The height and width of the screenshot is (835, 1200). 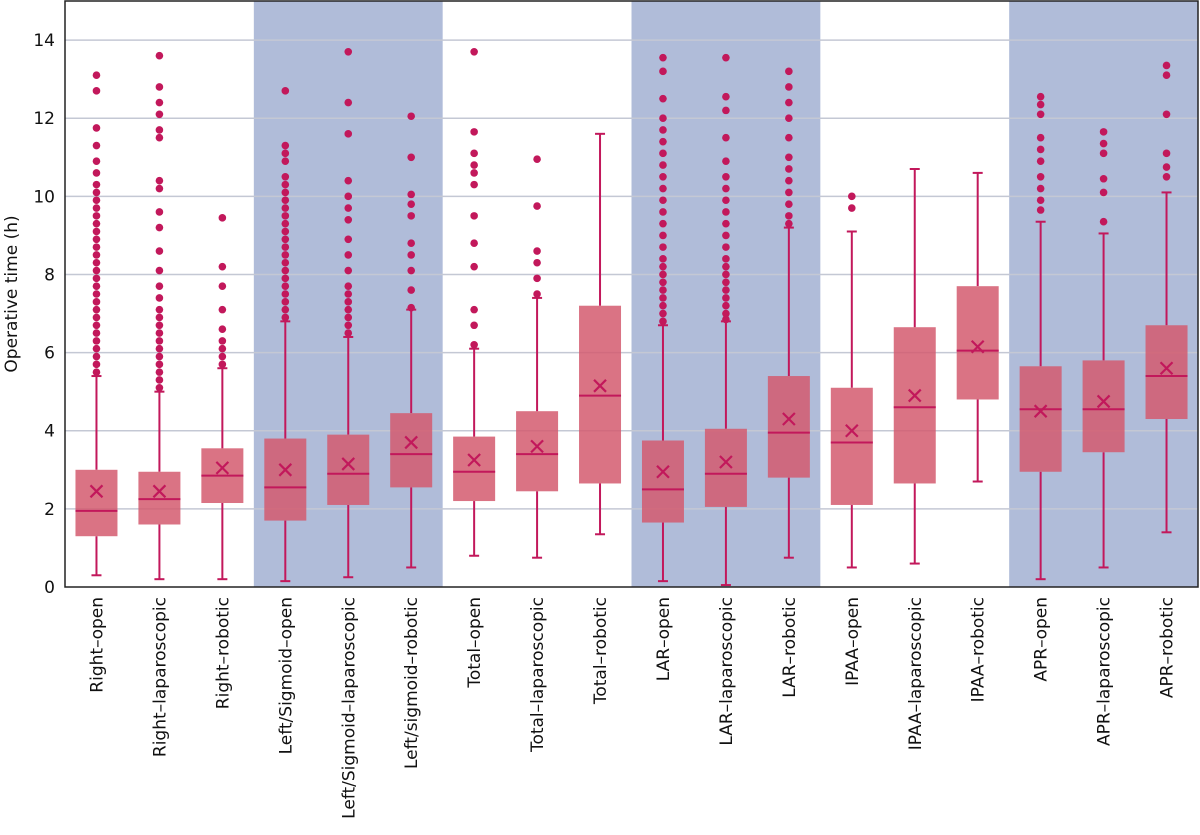 I want to click on x-label-ipaa-laparoscopic: IPAA–laparoscopic, so click(x=916, y=673).